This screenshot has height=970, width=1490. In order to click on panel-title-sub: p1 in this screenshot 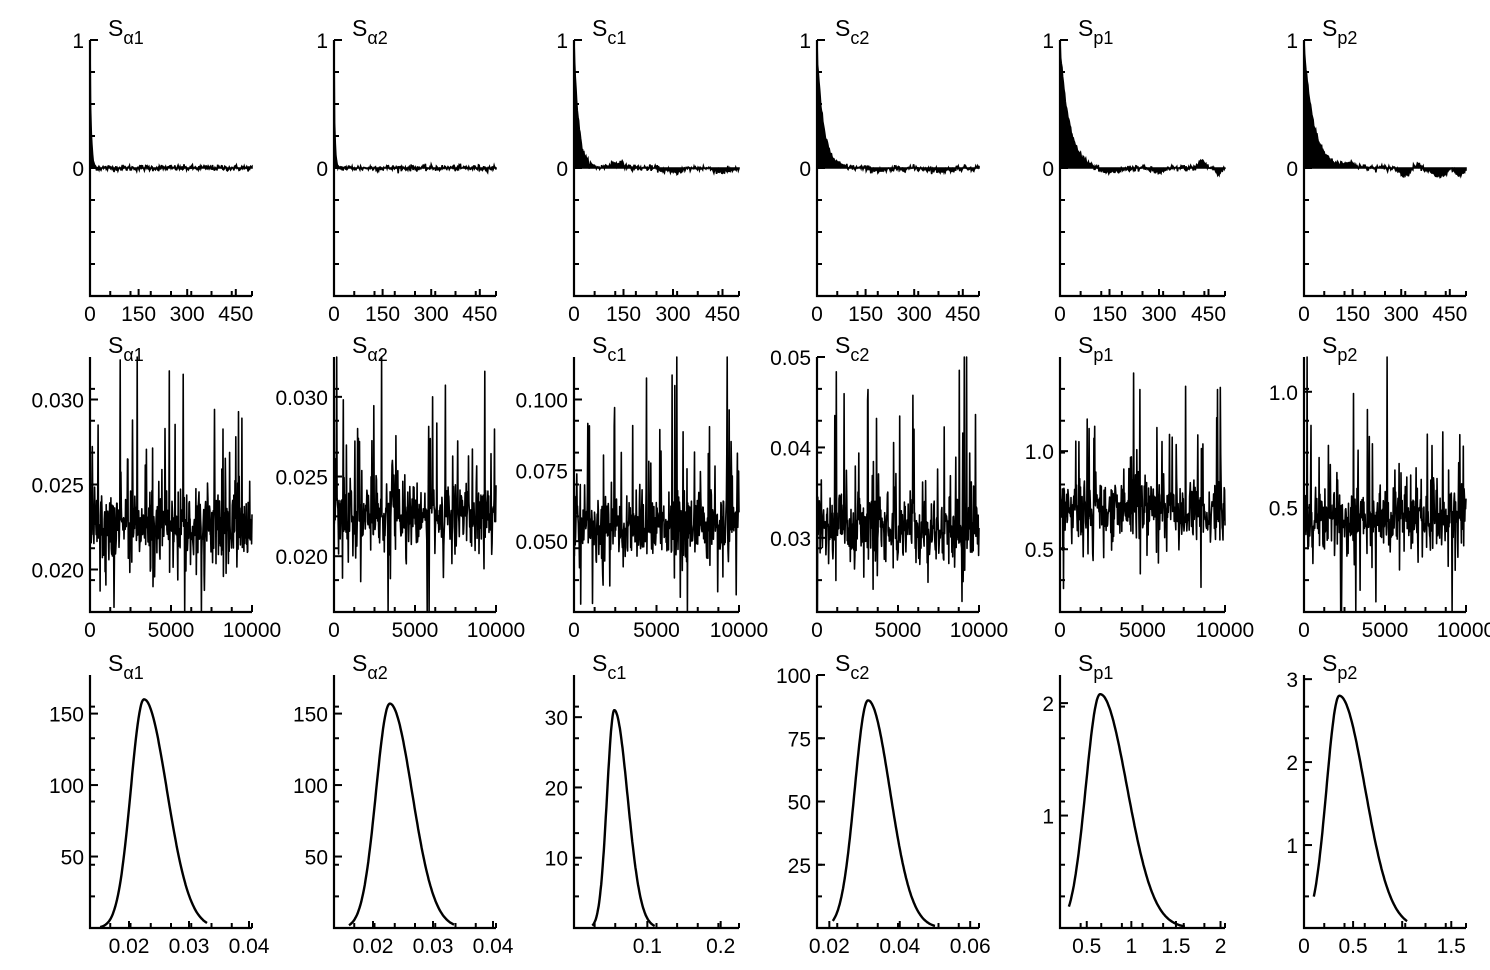, I will do `click(1103, 38)`.